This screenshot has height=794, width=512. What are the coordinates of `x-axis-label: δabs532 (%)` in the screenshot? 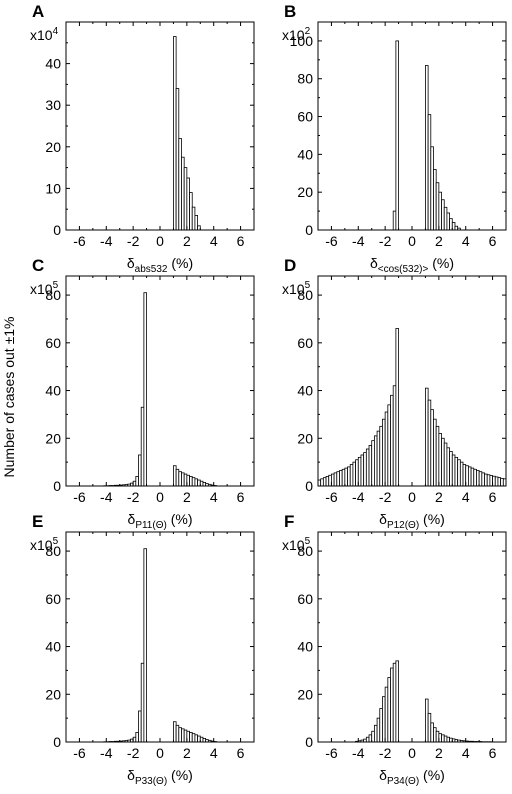 It's located at (160, 265).